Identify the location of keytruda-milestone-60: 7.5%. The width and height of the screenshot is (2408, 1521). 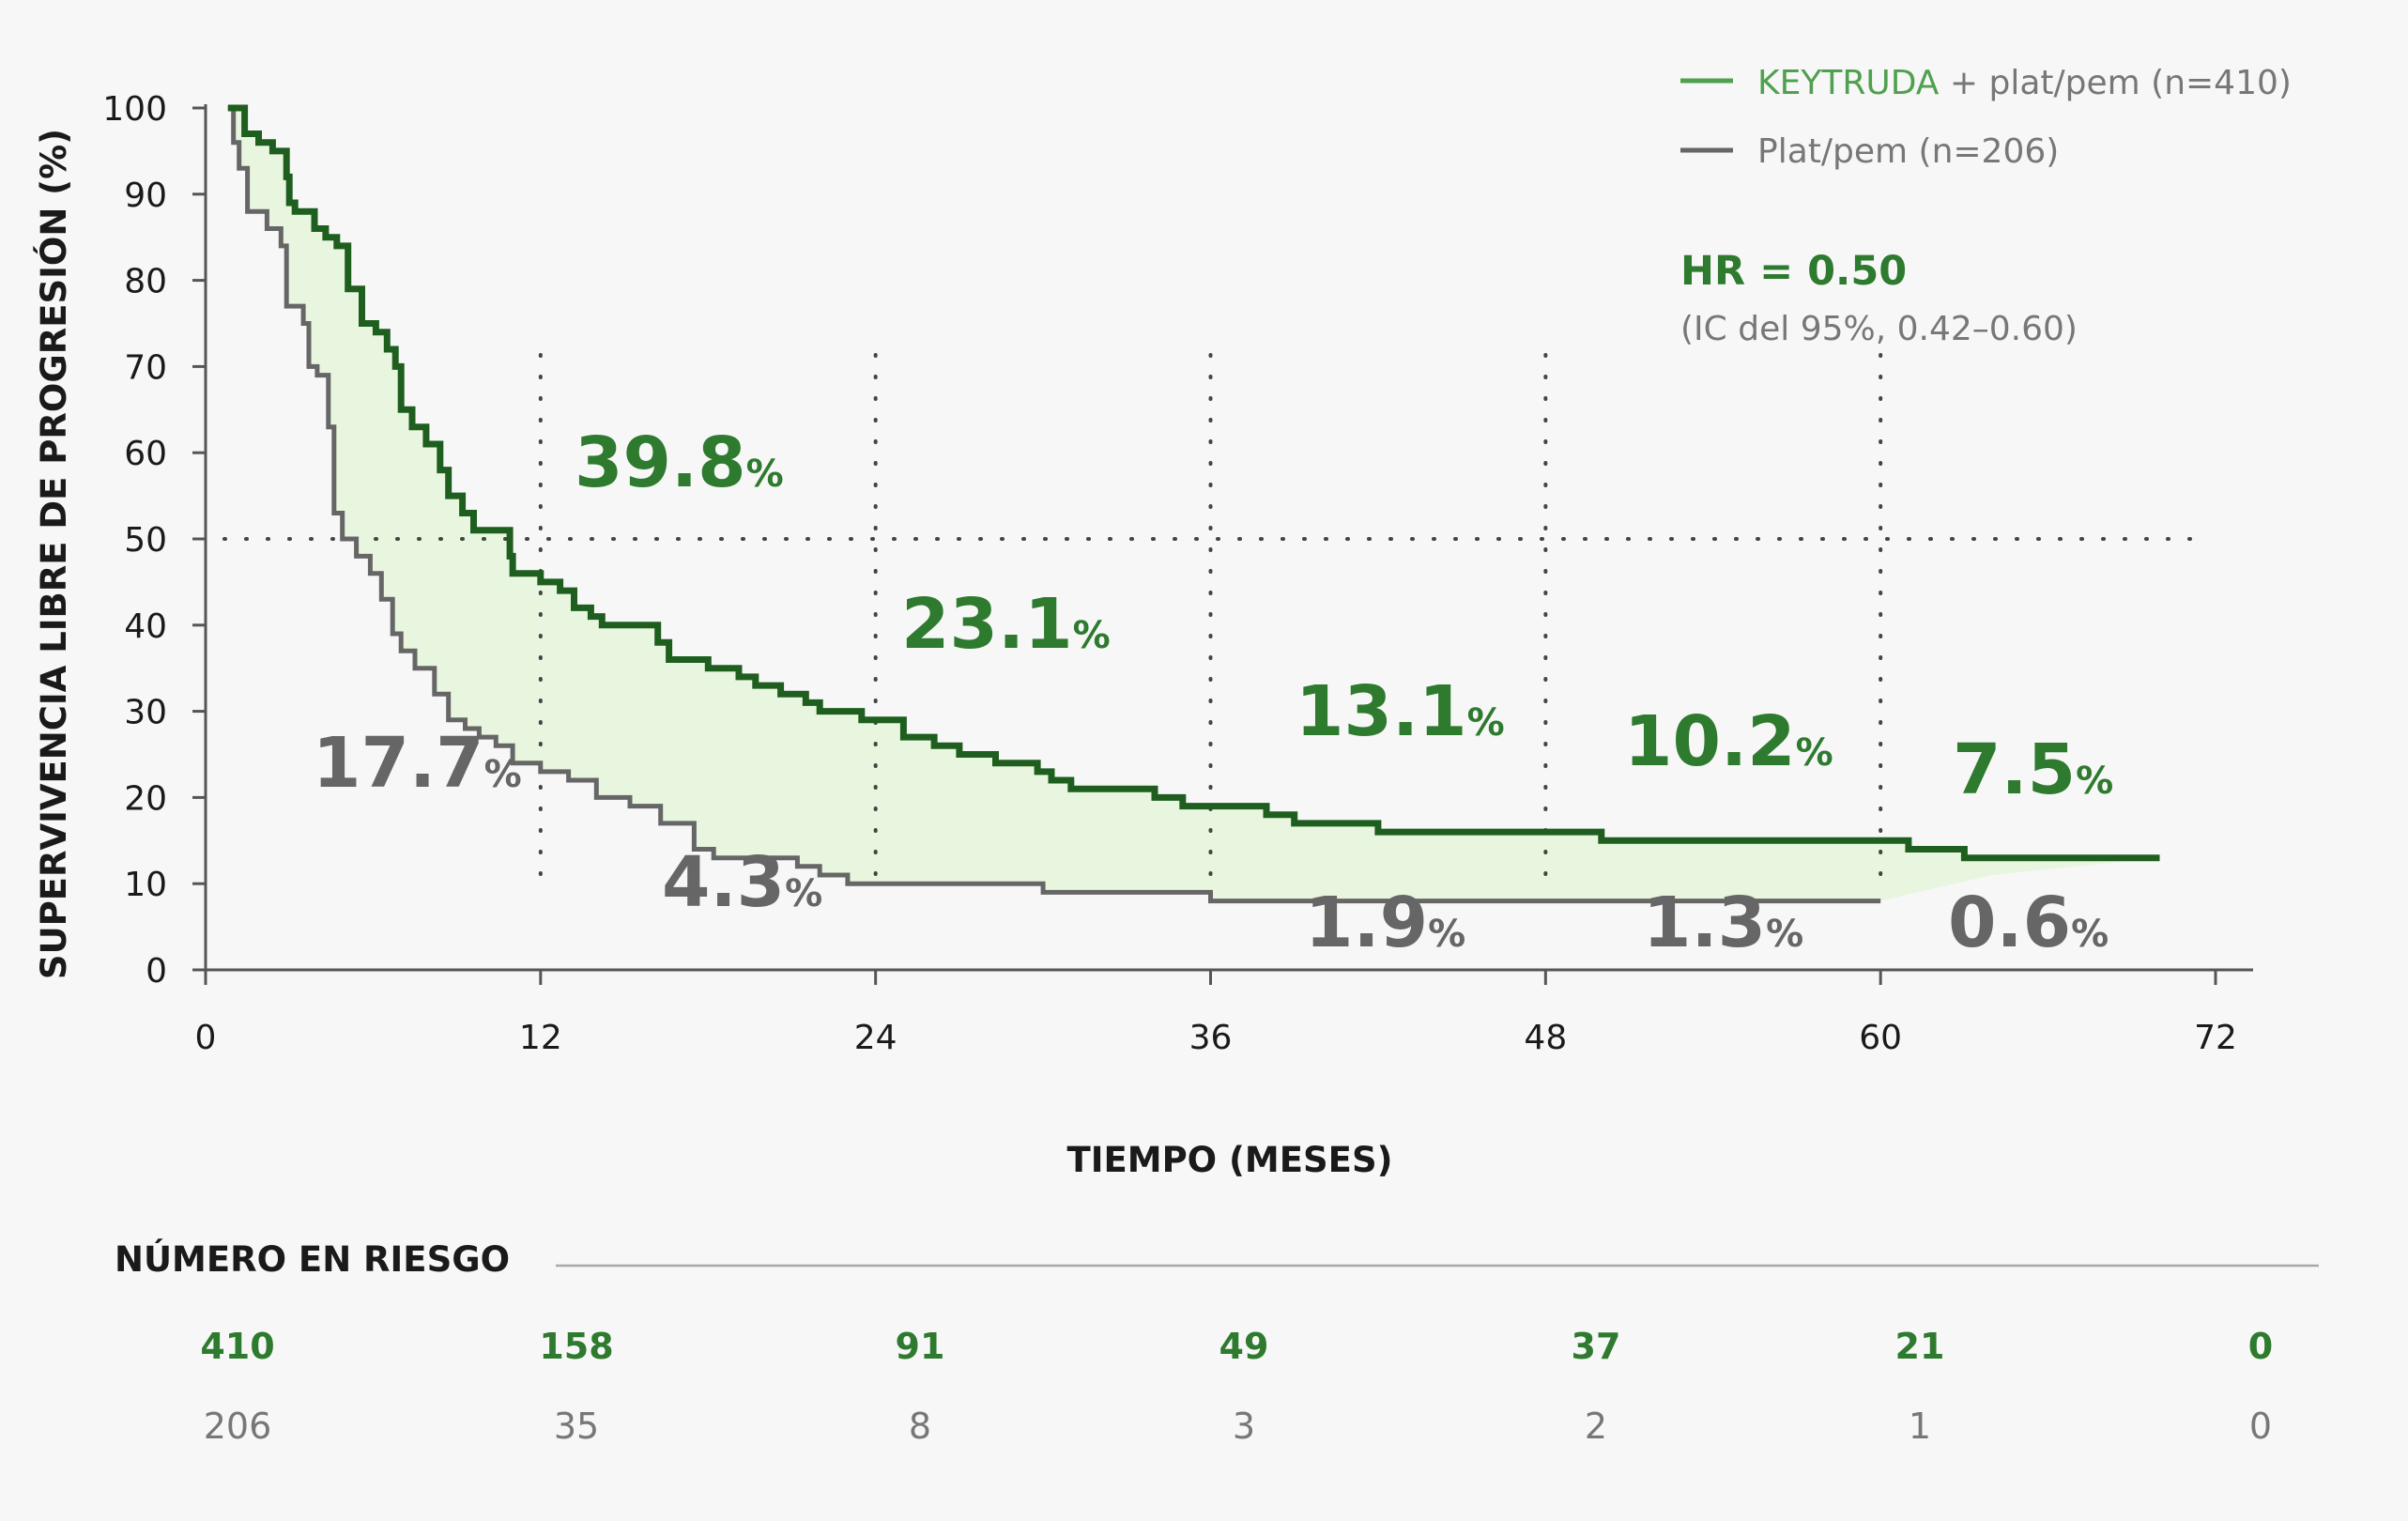
(2033, 770).